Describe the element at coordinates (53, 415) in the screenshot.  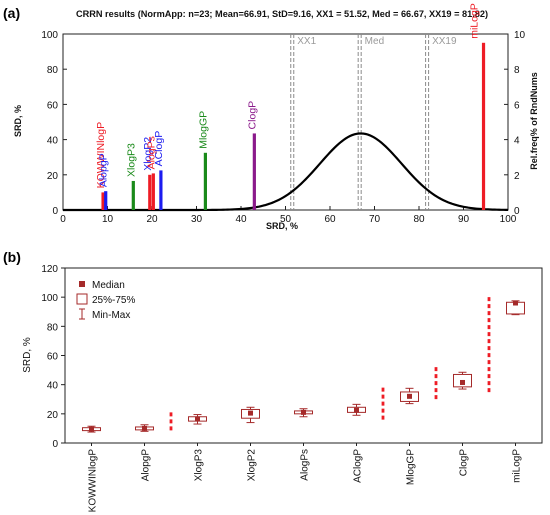
I see `panel-b-y-tick-label: 20` at that location.